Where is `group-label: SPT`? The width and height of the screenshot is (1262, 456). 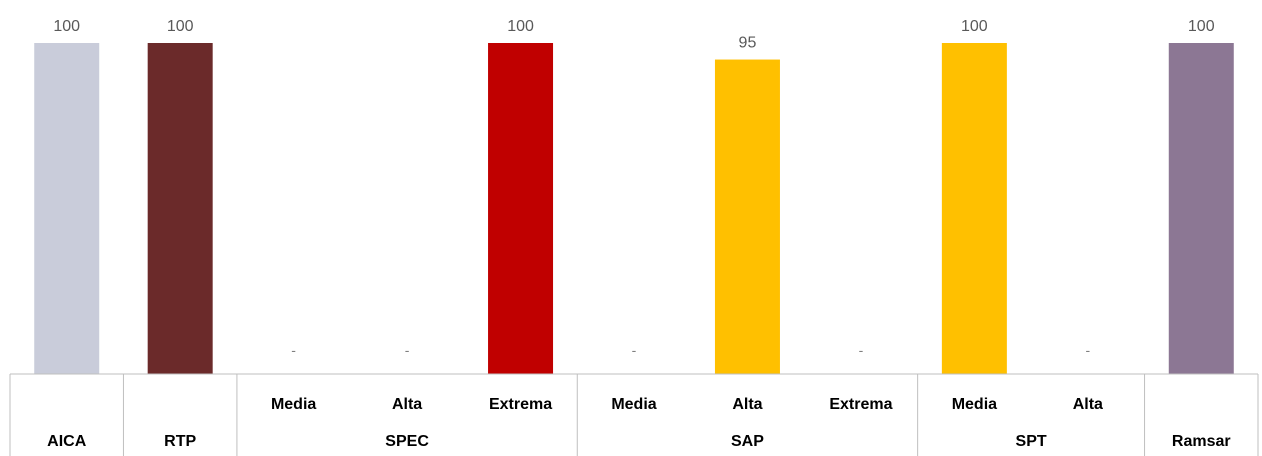 group-label: SPT is located at coordinates (1031, 441).